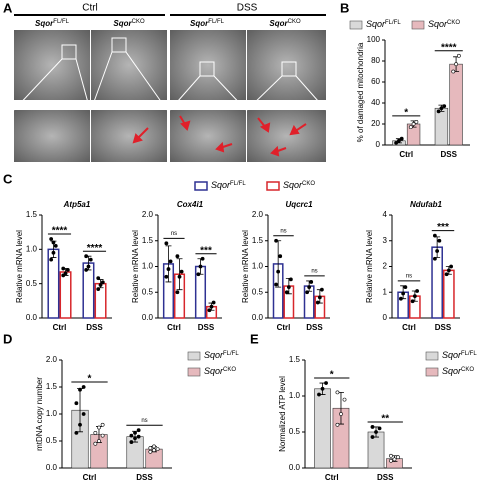  What do you see at coordinates (207, 24) in the screenshot?
I see `column-label: SqorFL/FL` at bounding box center [207, 24].